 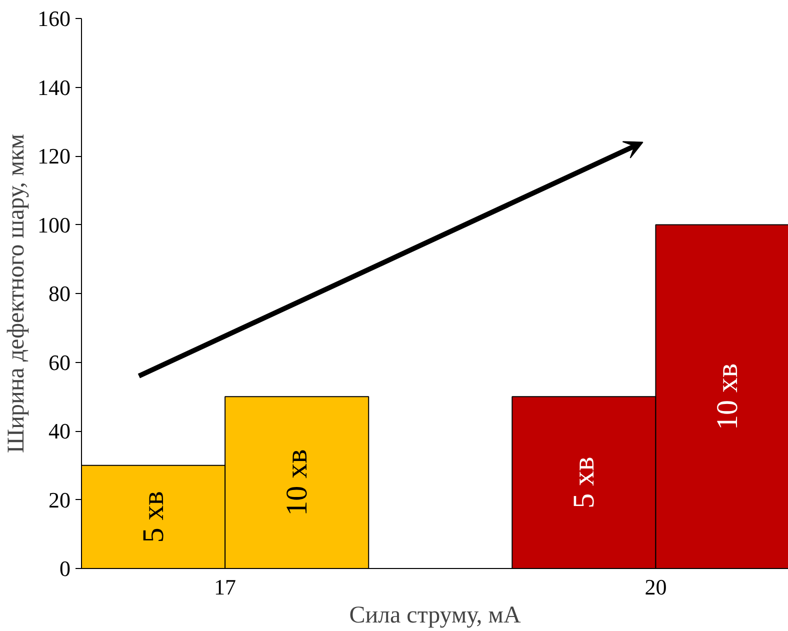 I want to click on text: 5 хв, so click(x=583, y=482).